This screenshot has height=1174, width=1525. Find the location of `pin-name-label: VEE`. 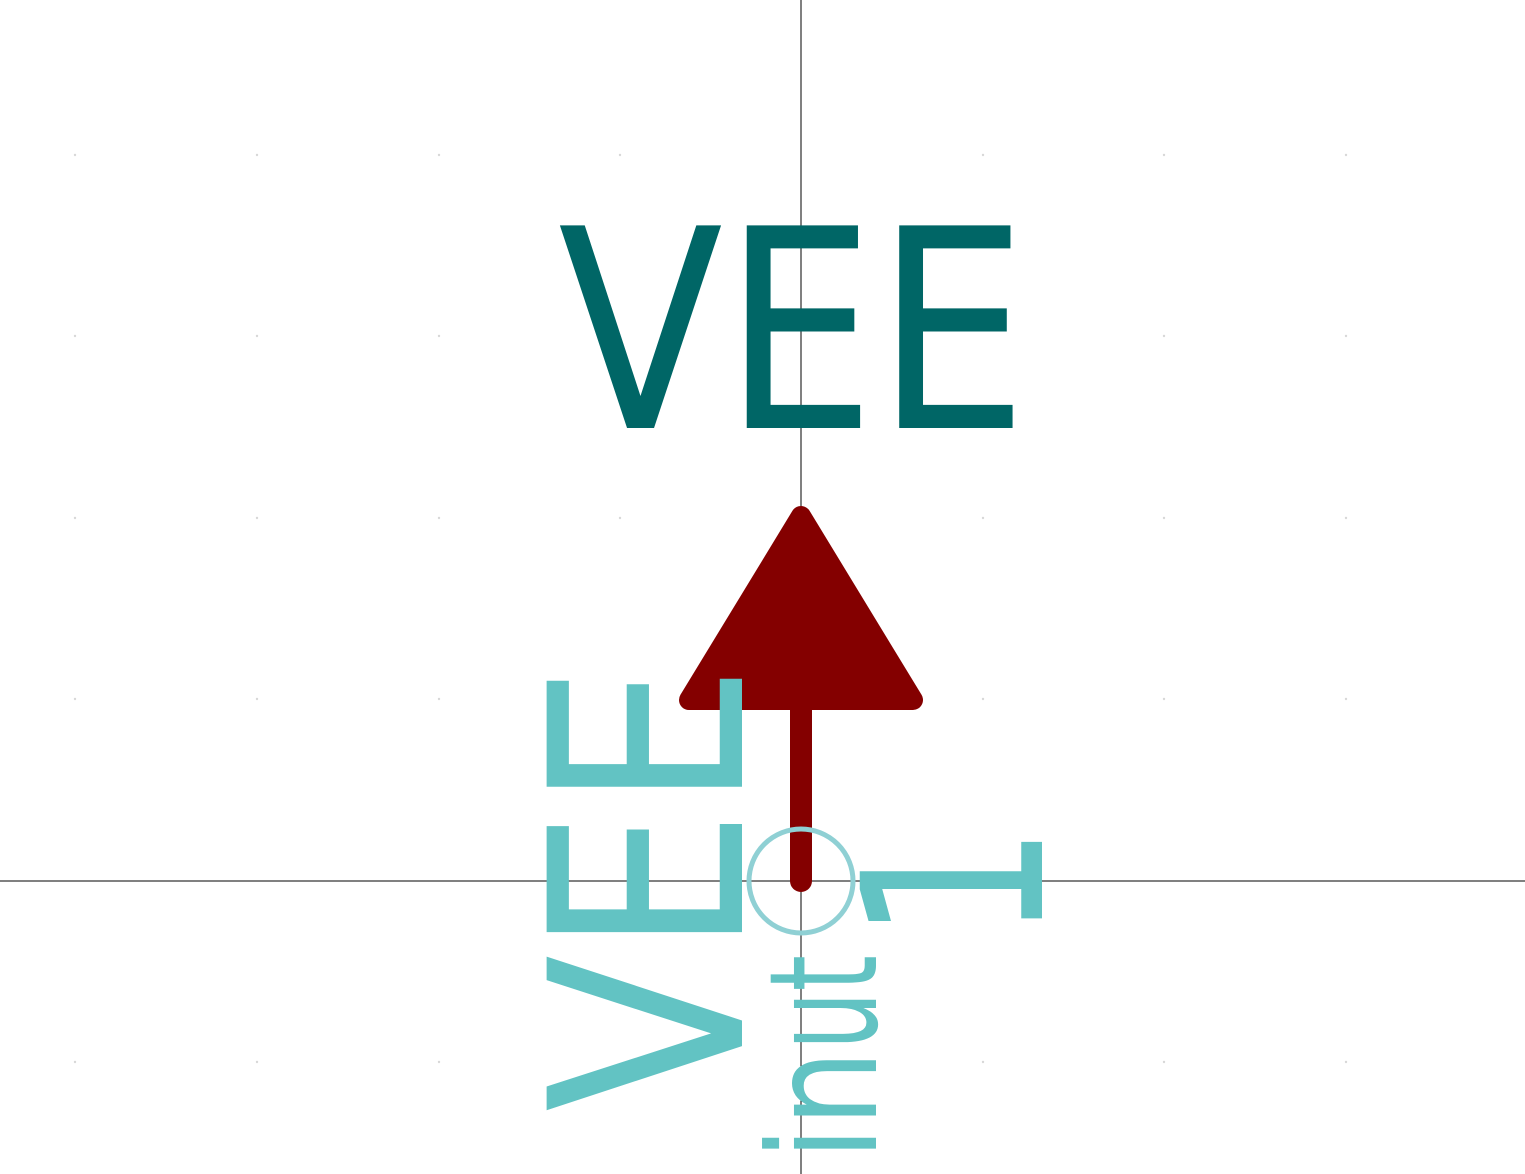

pin-name-label: VEE is located at coordinates (650, 888).